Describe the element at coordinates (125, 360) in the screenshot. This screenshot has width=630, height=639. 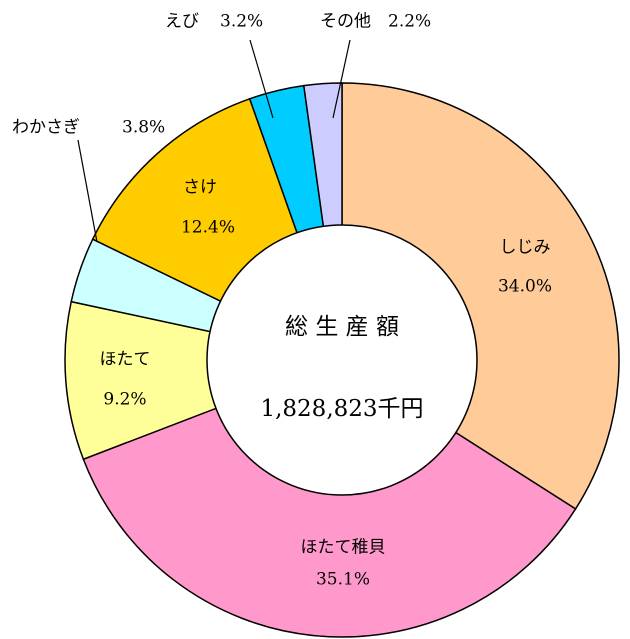
I see `slice-label: ほたて` at that location.